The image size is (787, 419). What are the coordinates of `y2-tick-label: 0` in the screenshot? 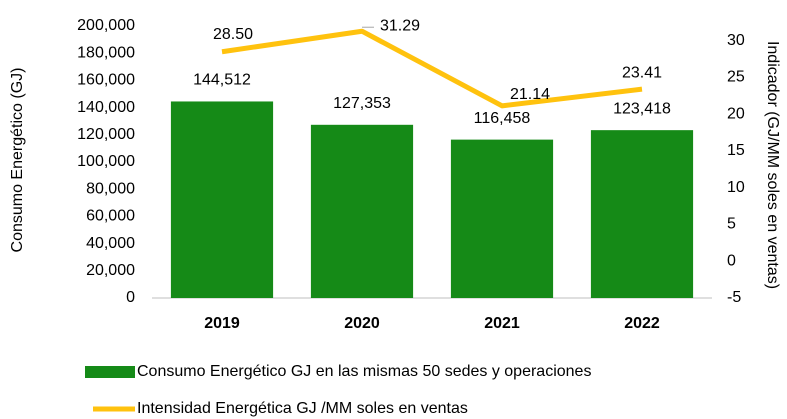 It's located at (731, 260).